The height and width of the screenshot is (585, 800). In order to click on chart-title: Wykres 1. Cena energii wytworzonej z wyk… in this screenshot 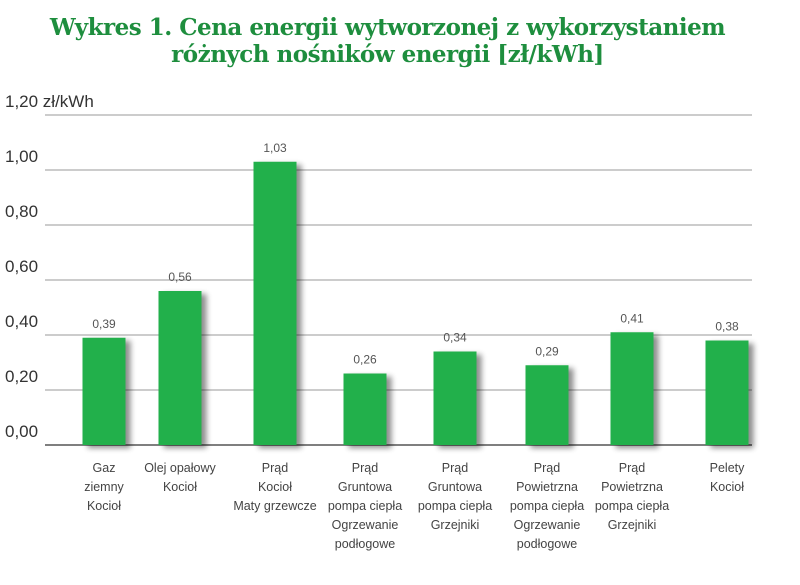, I will do `click(387, 41)`.